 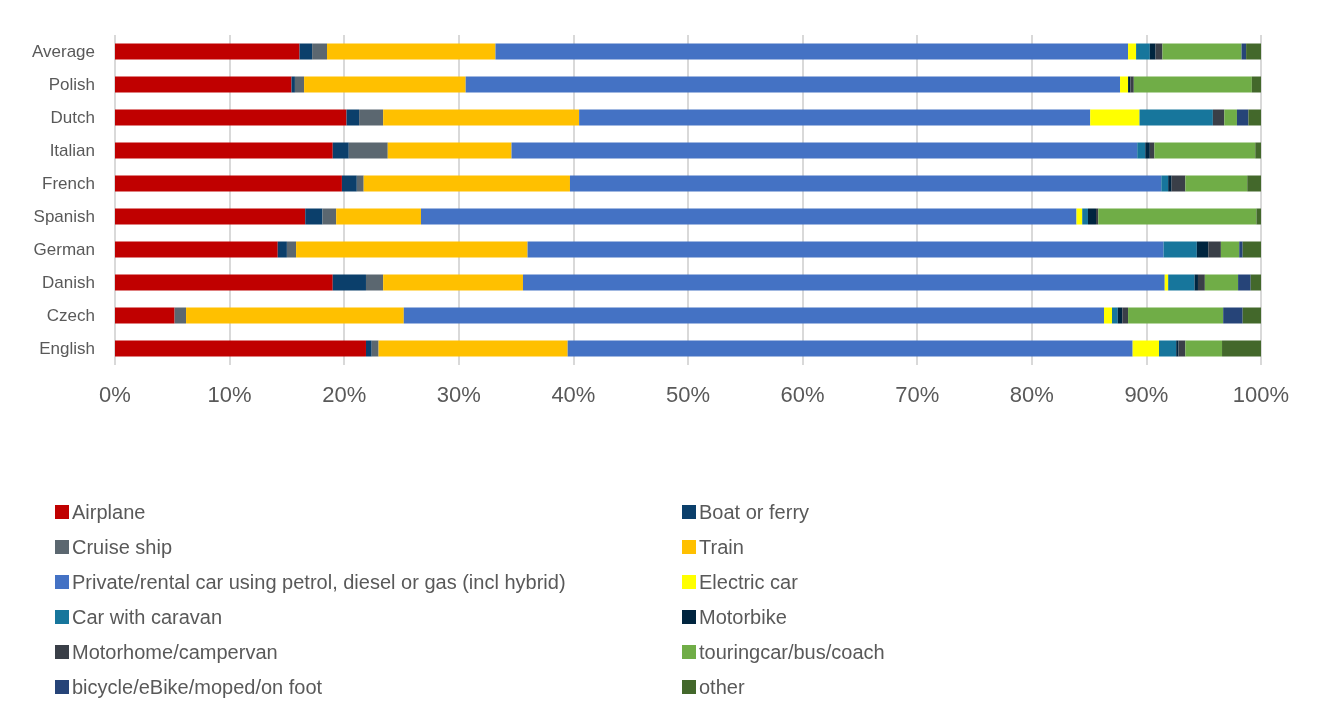 What do you see at coordinates (721, 547) in the screenshot?
I see `legend-label: Train` at bounding box center [721, 547].